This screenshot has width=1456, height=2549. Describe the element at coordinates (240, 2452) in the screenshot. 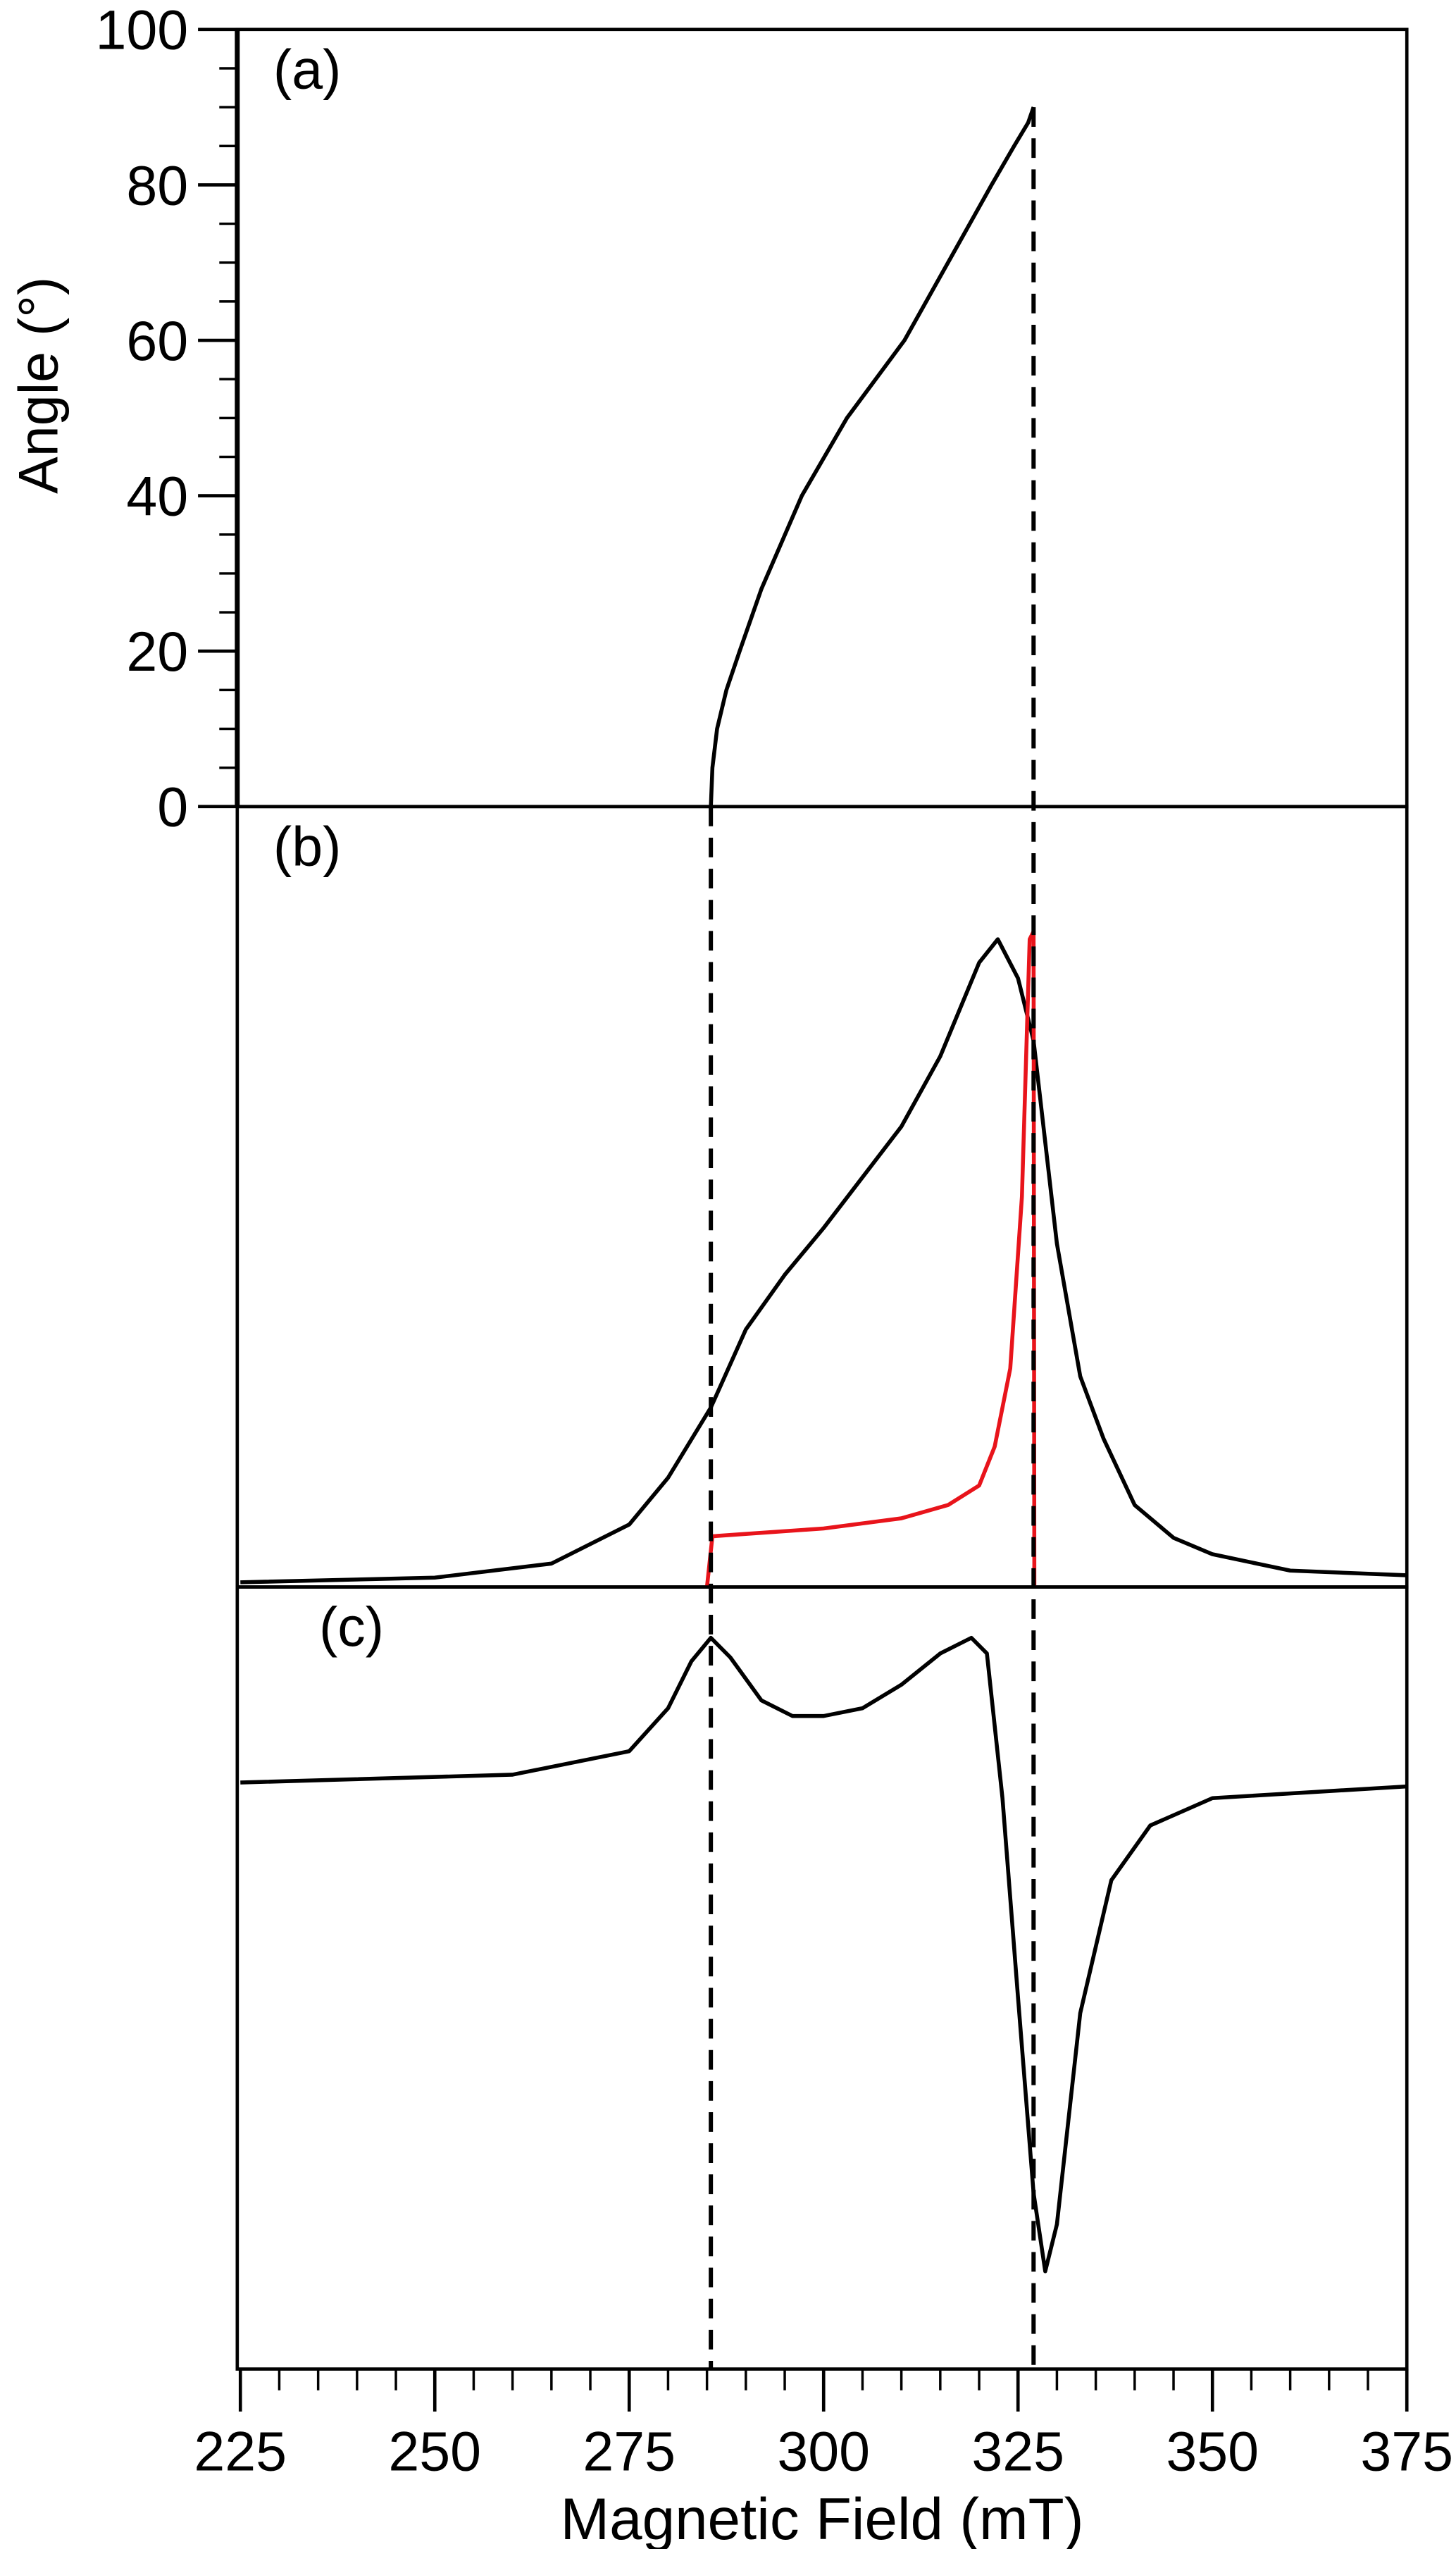

I see `x-tick-label: 225` at that location.